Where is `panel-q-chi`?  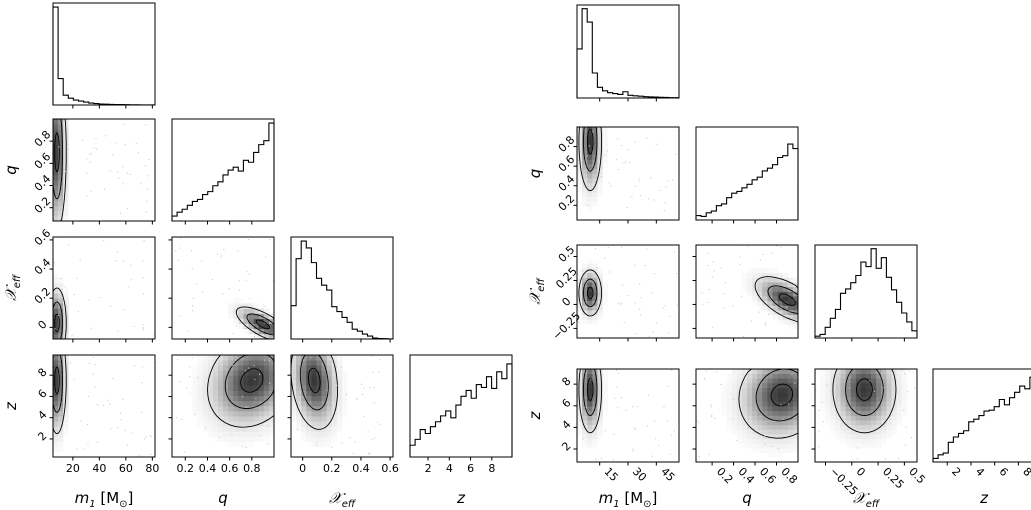
panel-q-chi is located at coordinates (745, 293).